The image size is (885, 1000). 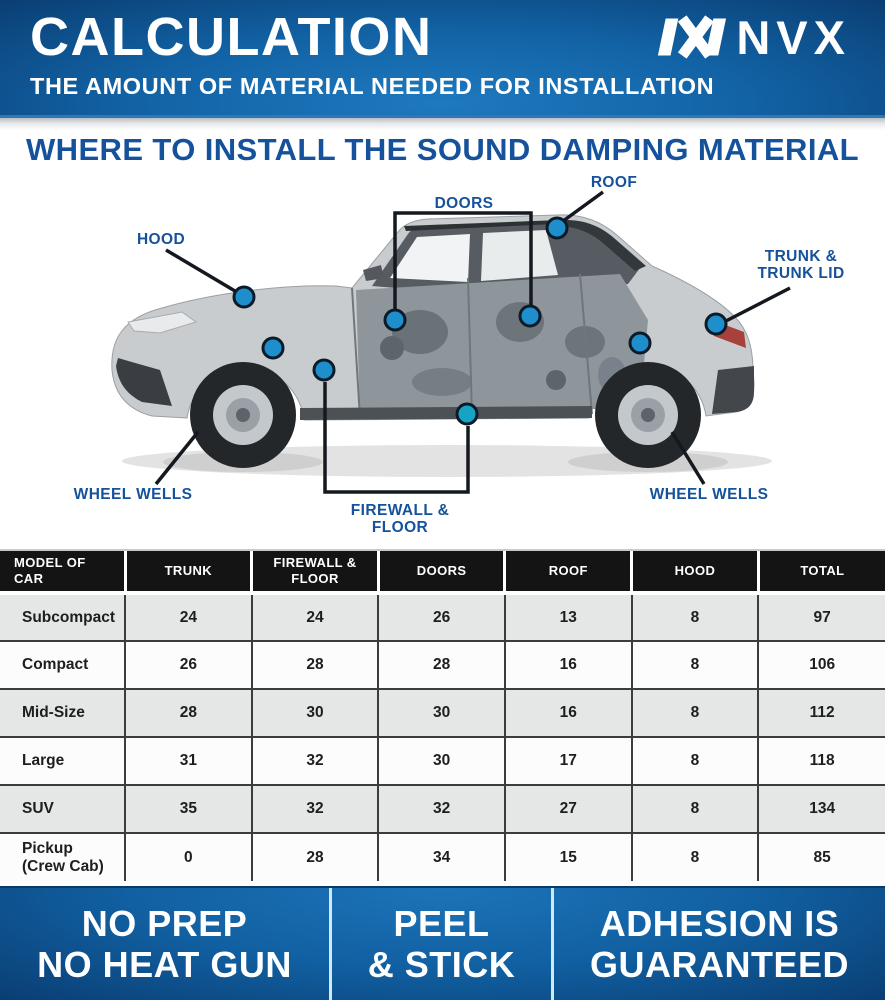 I want to click on row-model: Subcompact, so click(x=63, y=617).